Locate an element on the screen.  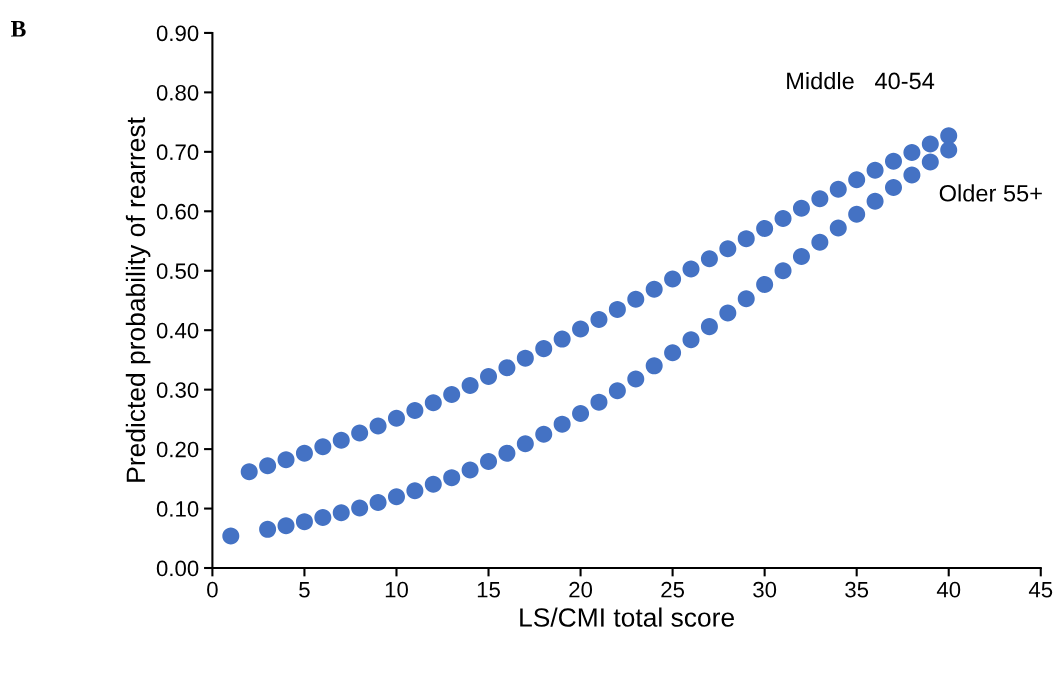
y-tick-label: 0.00 is located at coordinates (177, 568).